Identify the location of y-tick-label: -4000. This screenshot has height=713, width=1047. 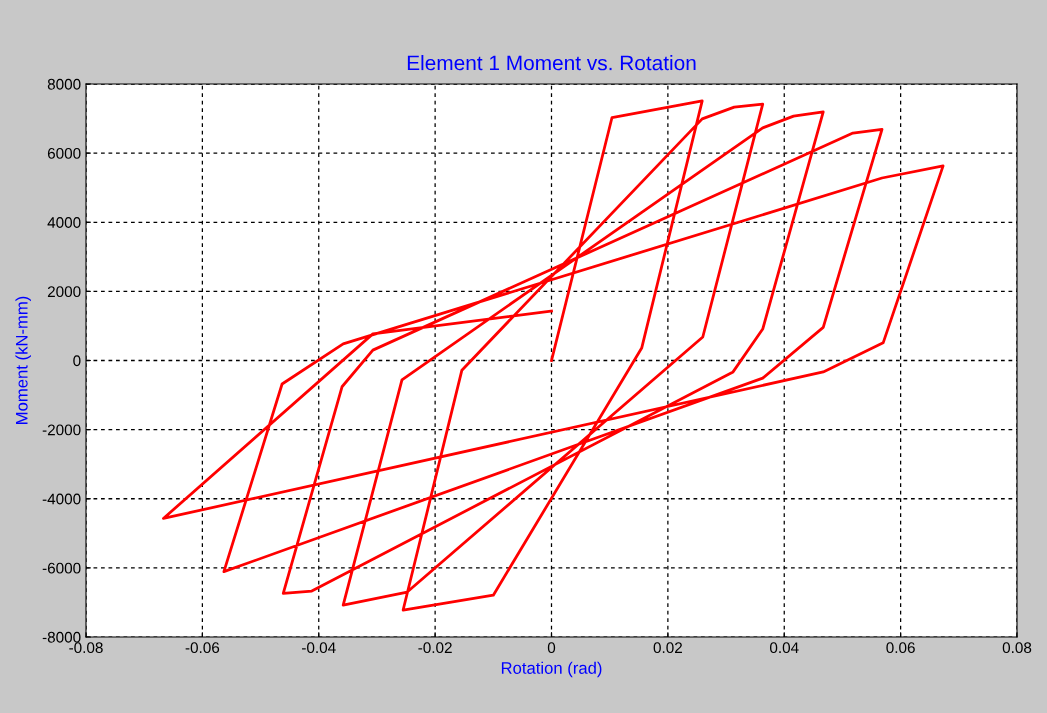
(61, 499).